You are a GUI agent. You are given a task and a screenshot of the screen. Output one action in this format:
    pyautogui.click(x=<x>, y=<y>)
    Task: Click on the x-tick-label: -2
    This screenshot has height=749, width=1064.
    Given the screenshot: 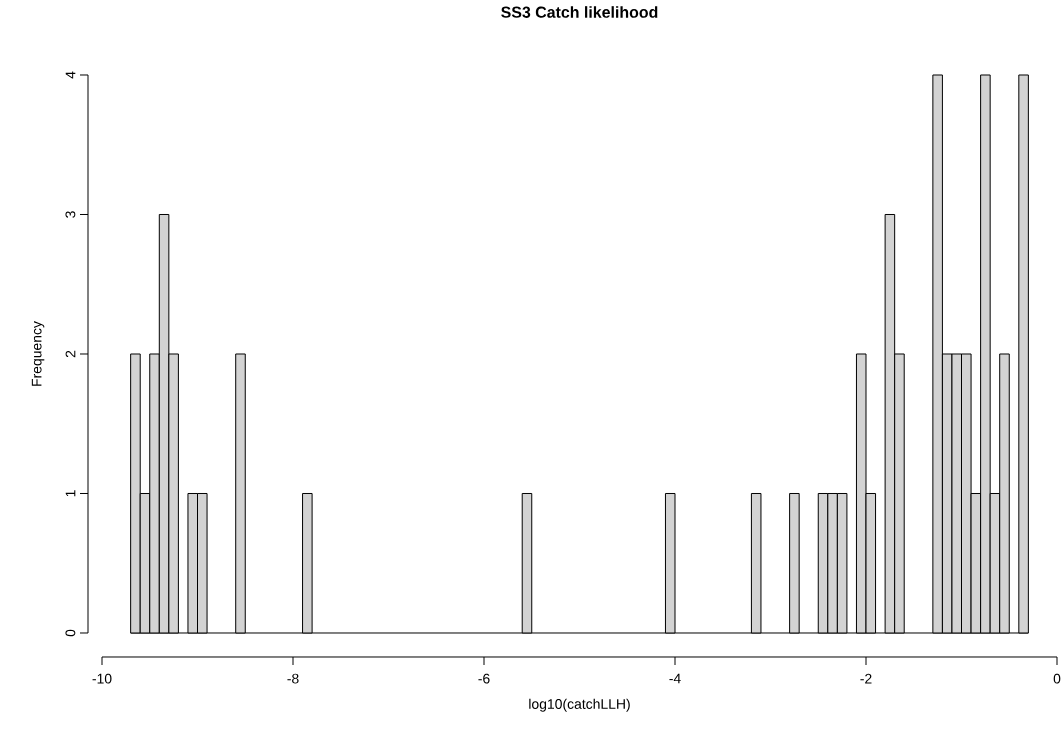 What is the action you would take?
    pyautogui.click(x=866, y=678)
    